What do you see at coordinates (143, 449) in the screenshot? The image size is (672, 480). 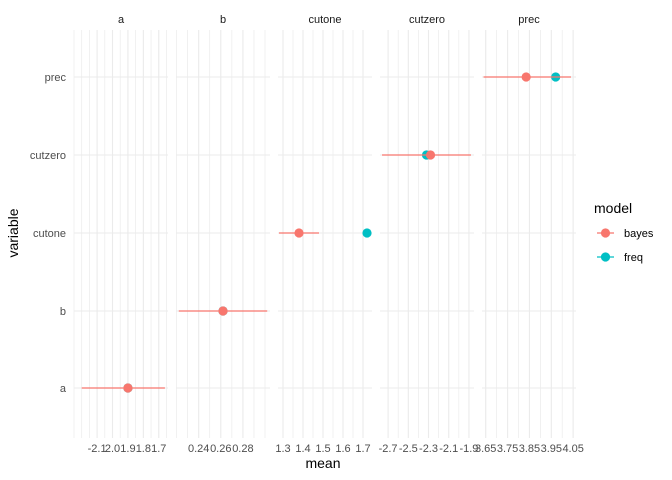 I see `x-tick-label: 1.8` at bounding box center [143, 449].